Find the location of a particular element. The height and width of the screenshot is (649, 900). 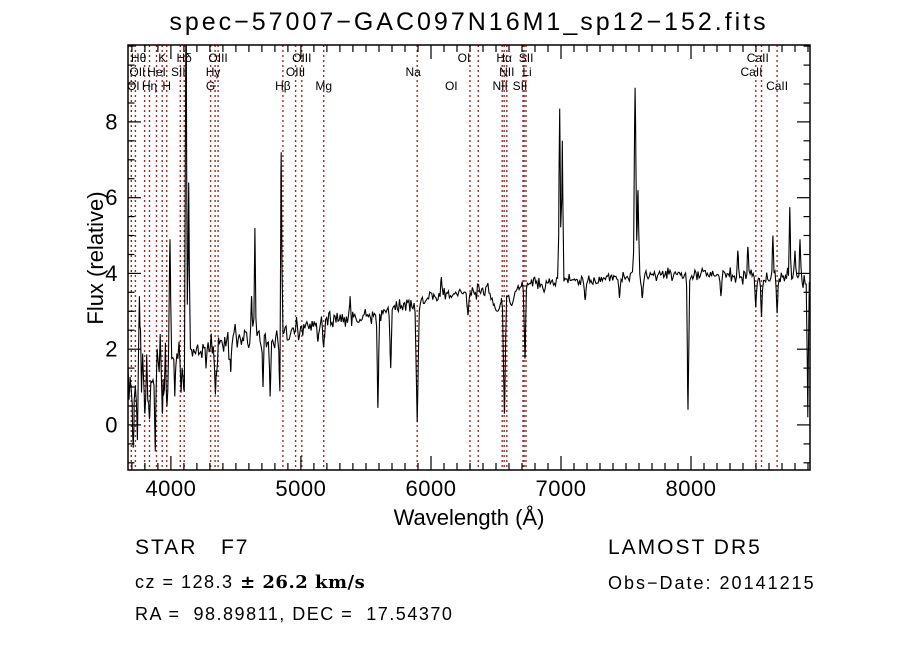

line-label-hα: Hα is located at coordinates (504, 58).